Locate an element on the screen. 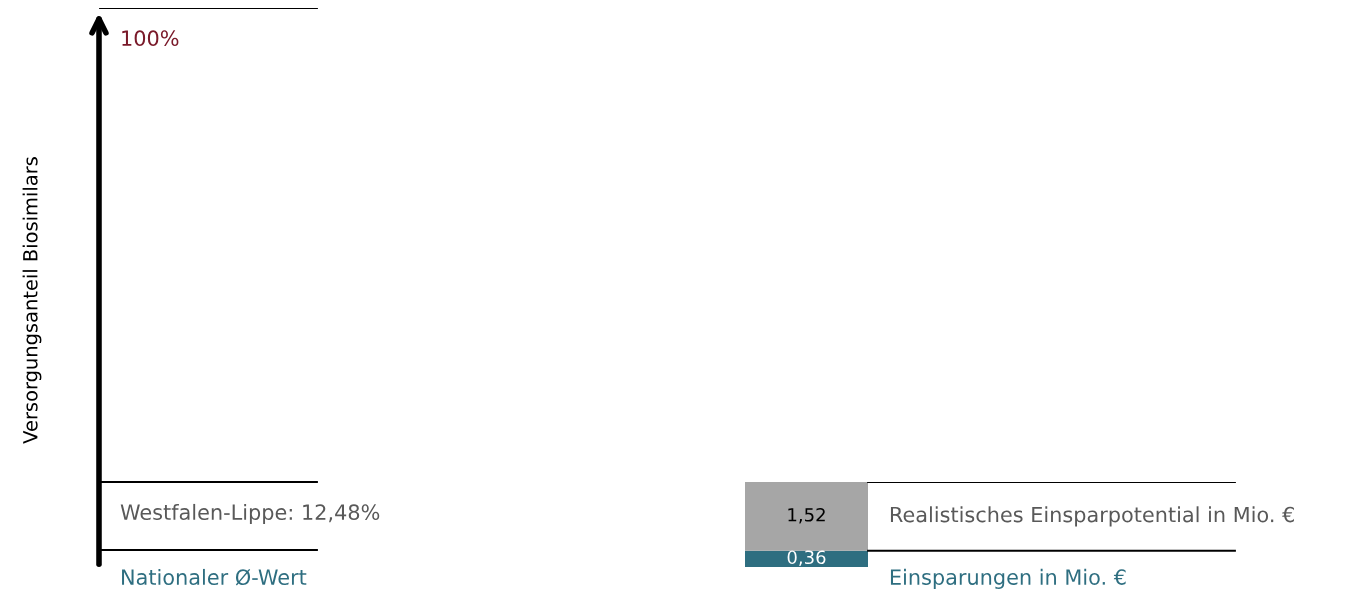  data-label: 0,36 is located at coordinates (806, 558).